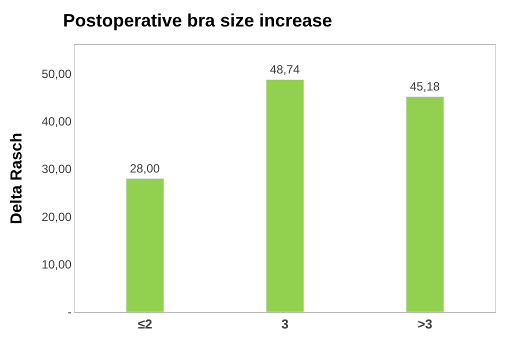 The width and height of the screenshot is (520, 347). What do you see at coordinates (425, 87) in the screenshot?
I see `data-label: 45,18` at bounding box center [425, 87].